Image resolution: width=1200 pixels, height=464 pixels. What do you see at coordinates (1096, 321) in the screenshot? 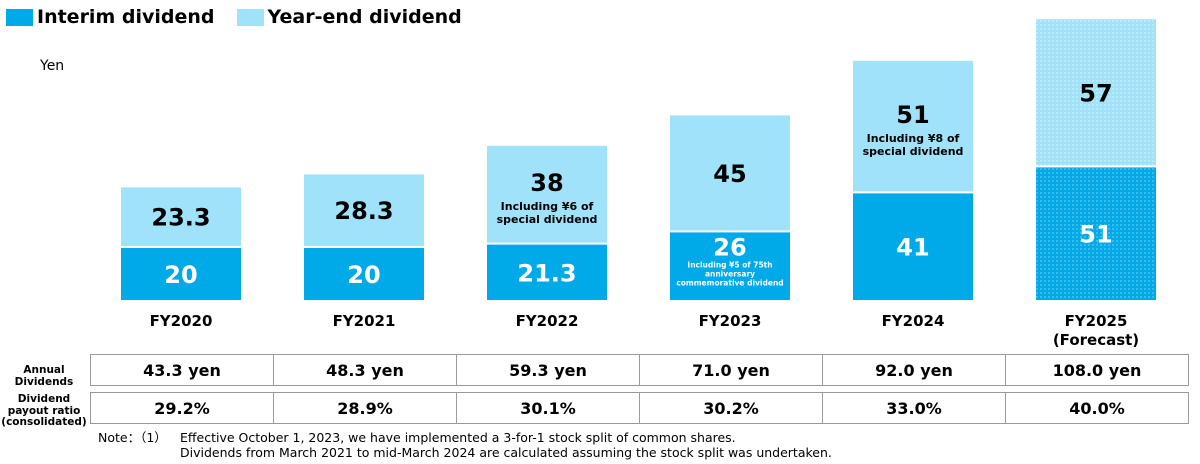
I see `category-label-fy2025: FY2025` at bounding box center [1096, 321].